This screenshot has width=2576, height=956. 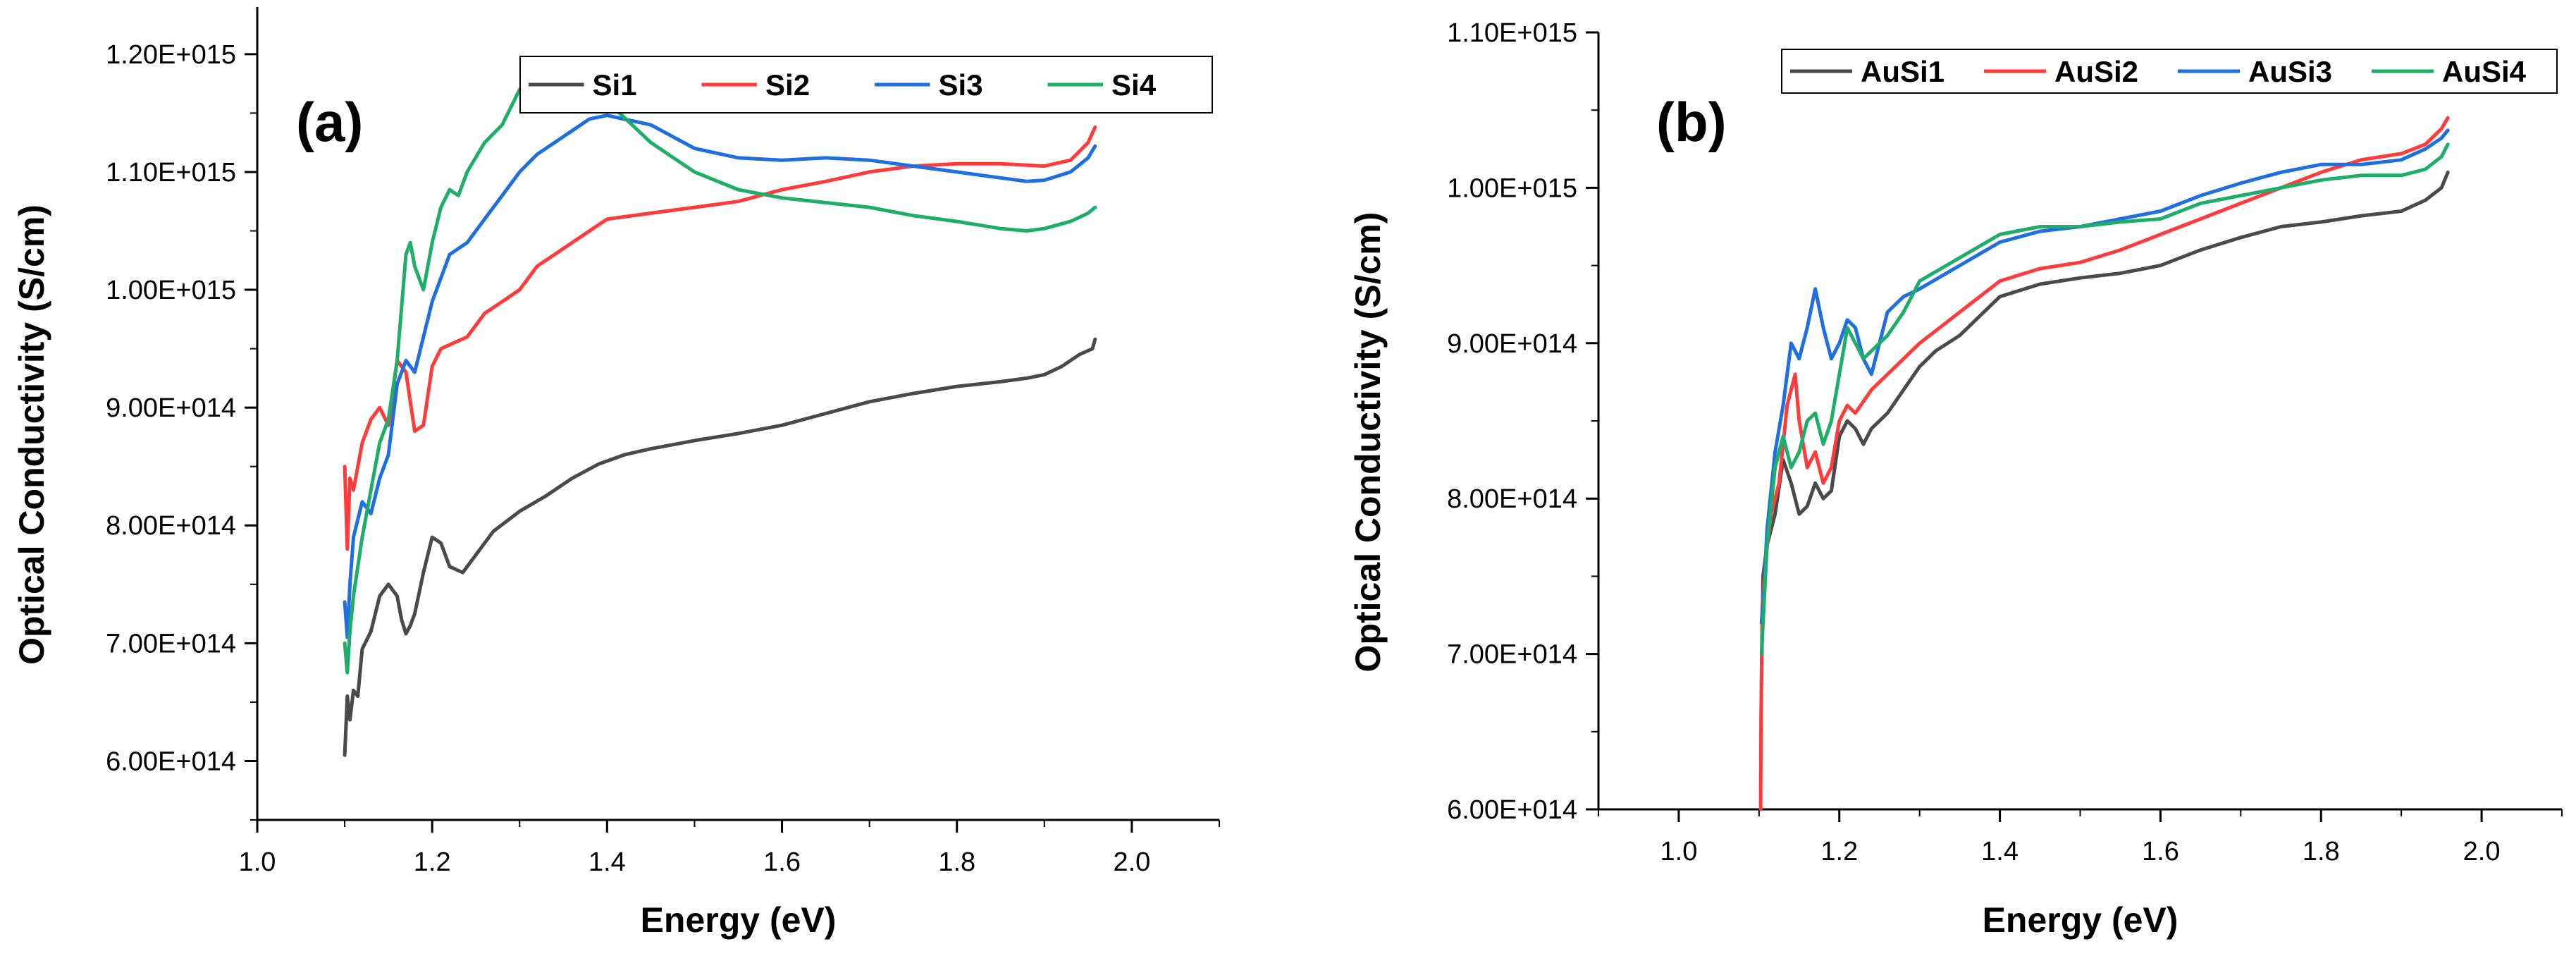 I want to click on panel-a-y-tick-label: 8.00E+014, so click(x=171, y=526).